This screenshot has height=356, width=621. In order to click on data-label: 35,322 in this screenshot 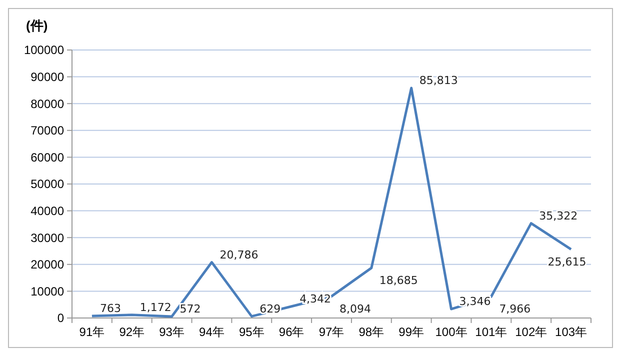, I will do `click(558, 215)`.